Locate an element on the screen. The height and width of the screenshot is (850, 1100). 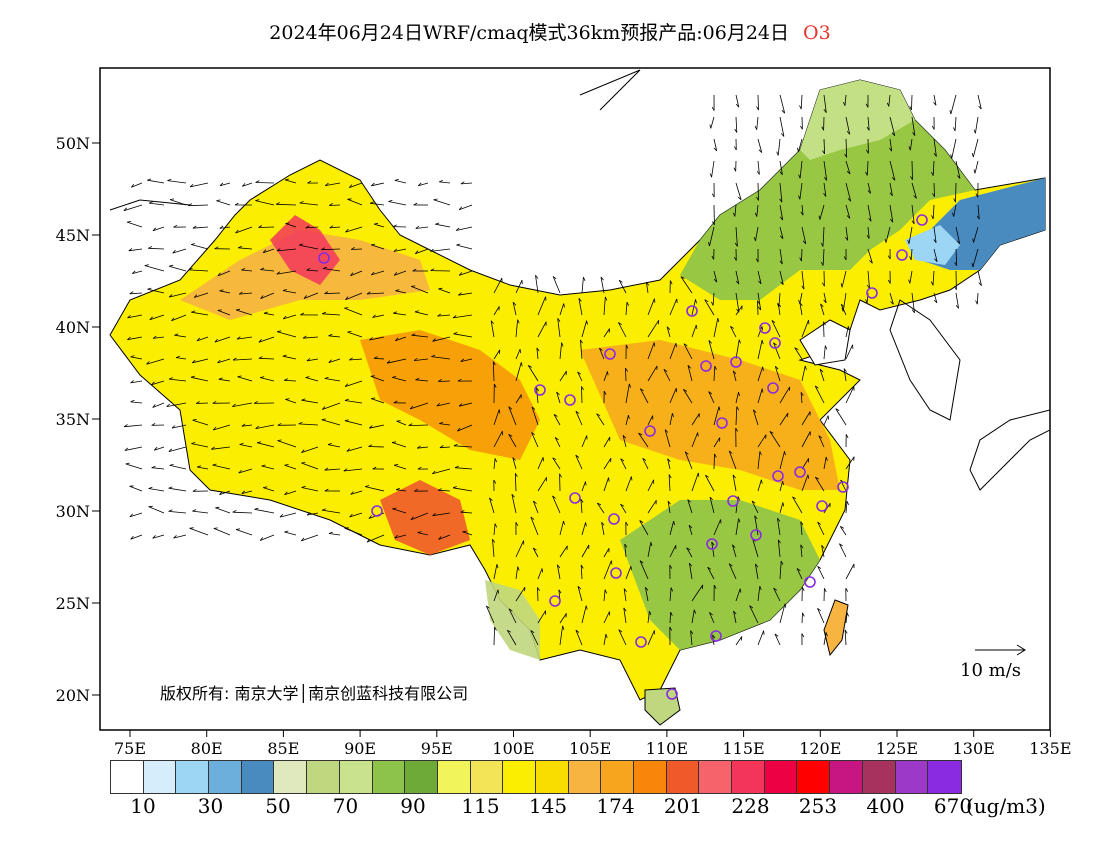
city-marker is located at coordinates (773, 388).